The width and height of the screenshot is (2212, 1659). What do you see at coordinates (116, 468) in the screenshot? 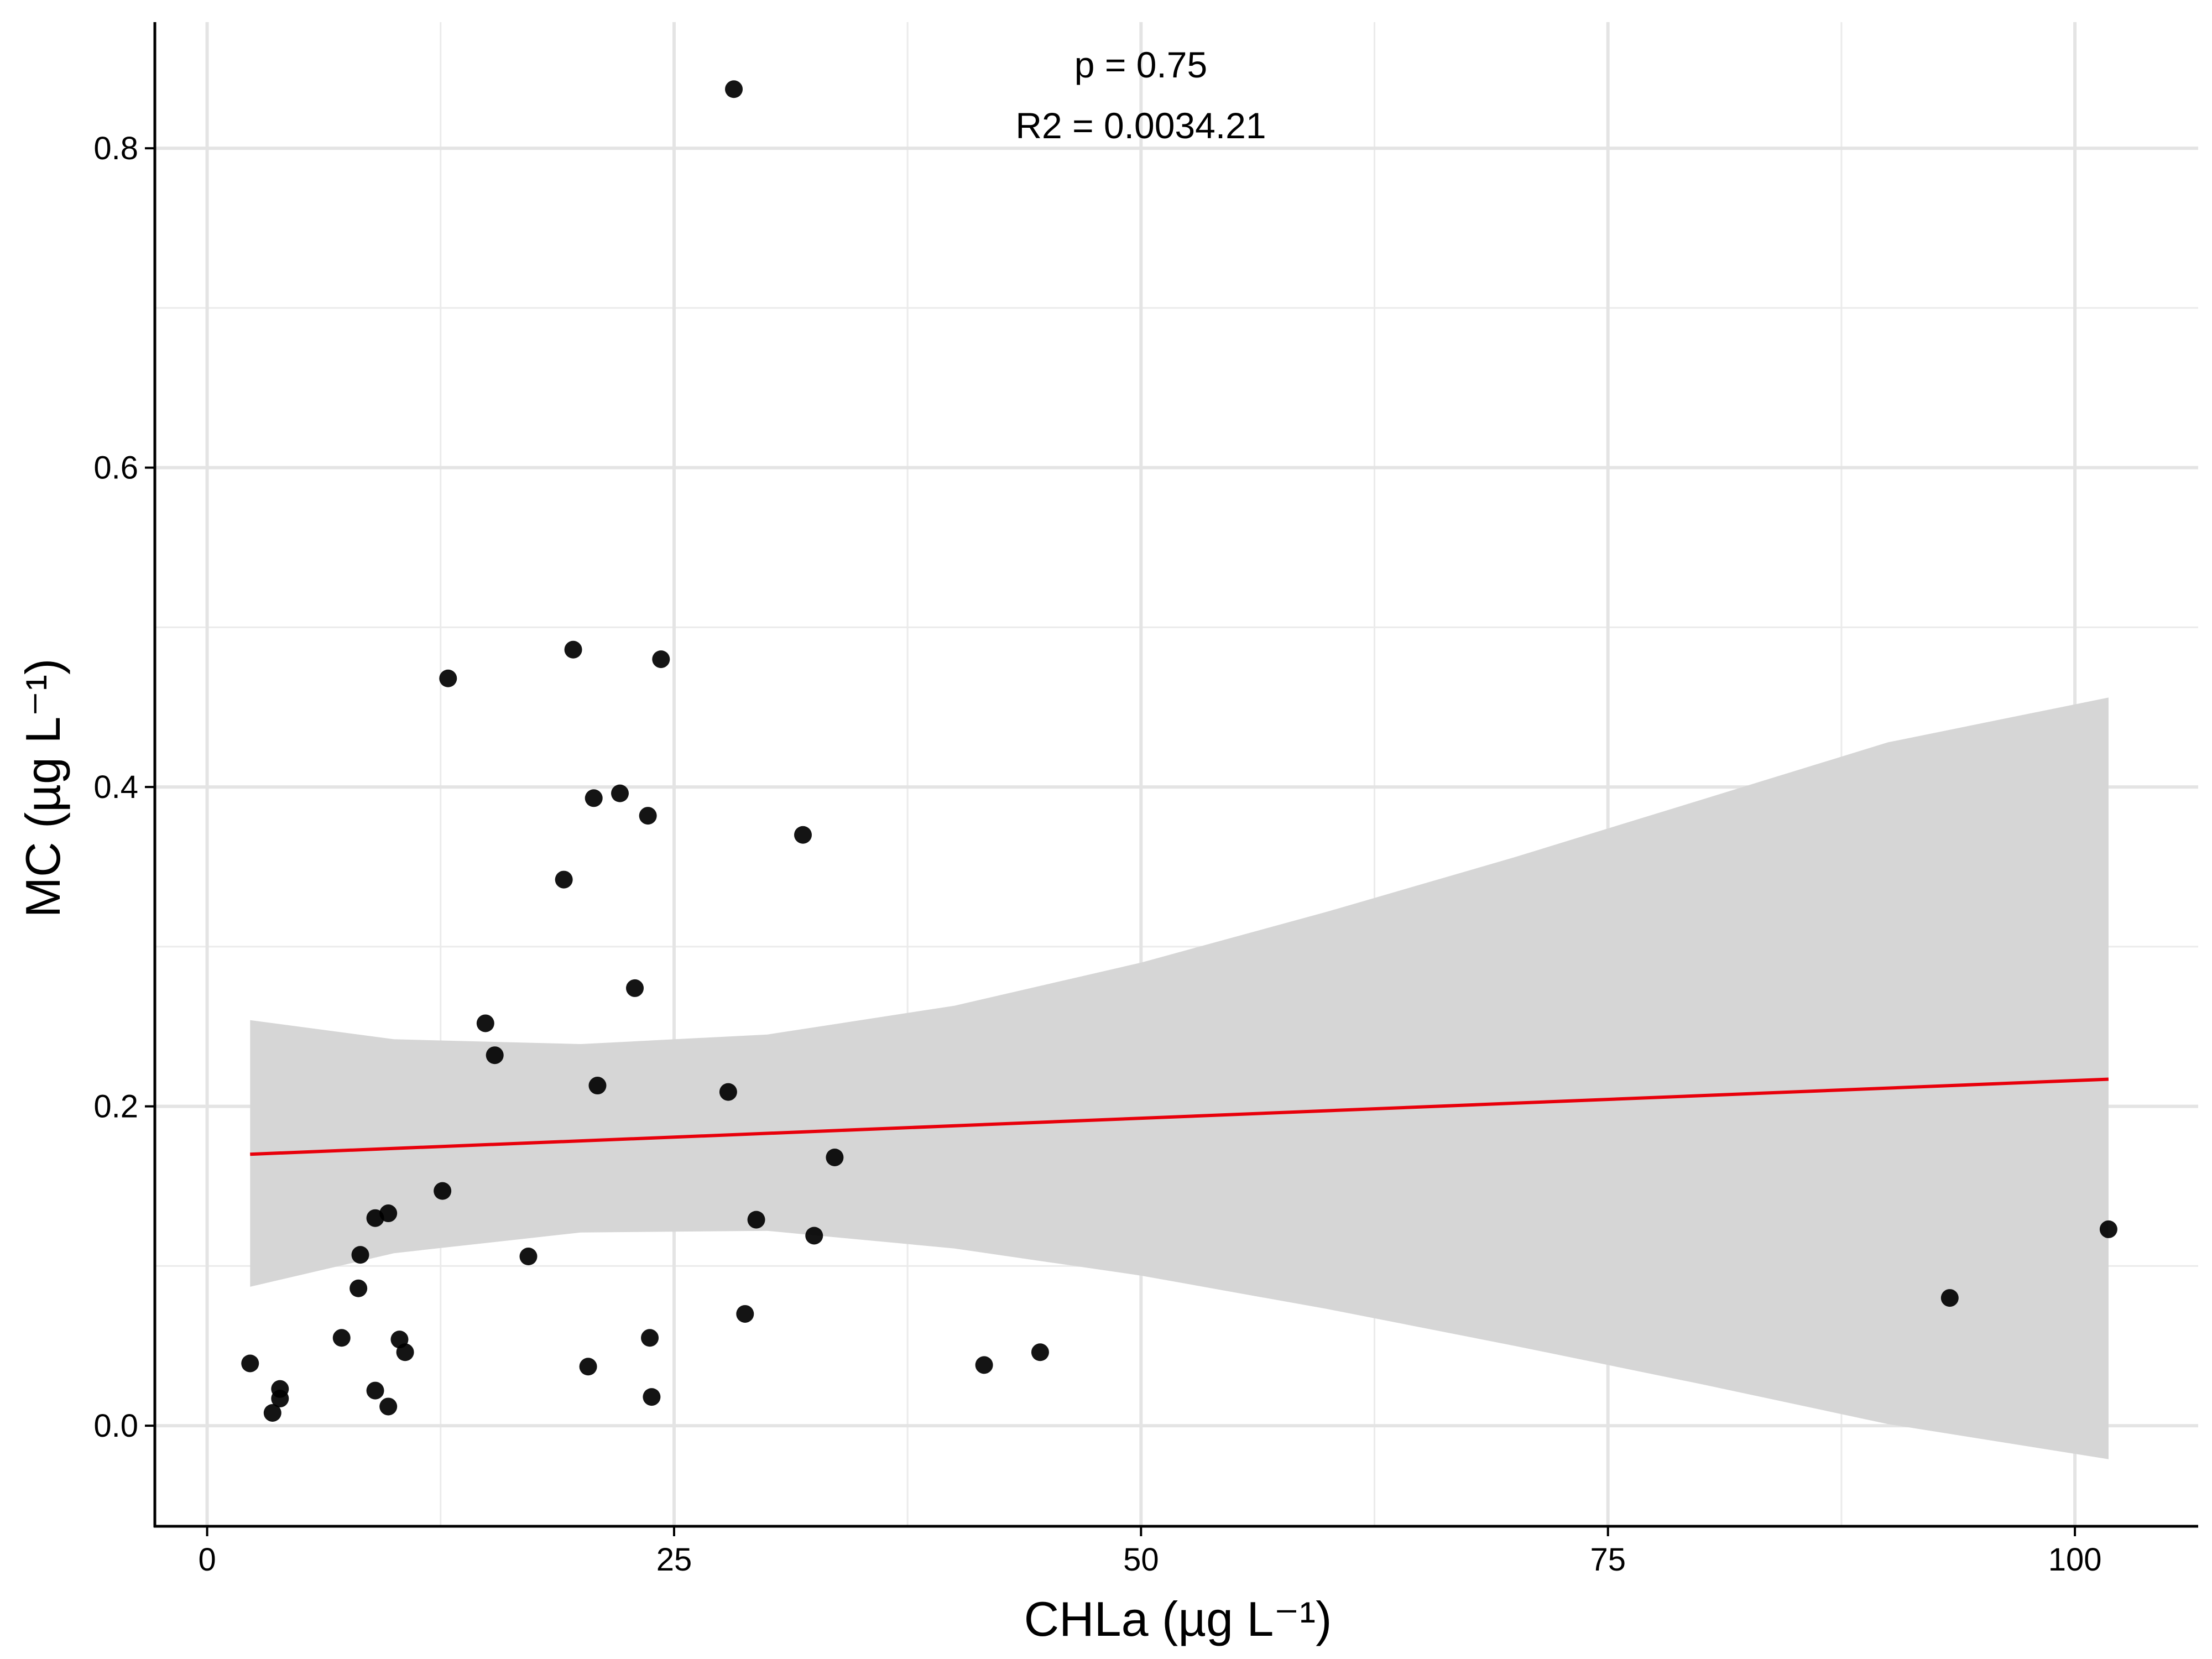
I see `y-tick-label: 0.6` at bounding box center [116, 468].